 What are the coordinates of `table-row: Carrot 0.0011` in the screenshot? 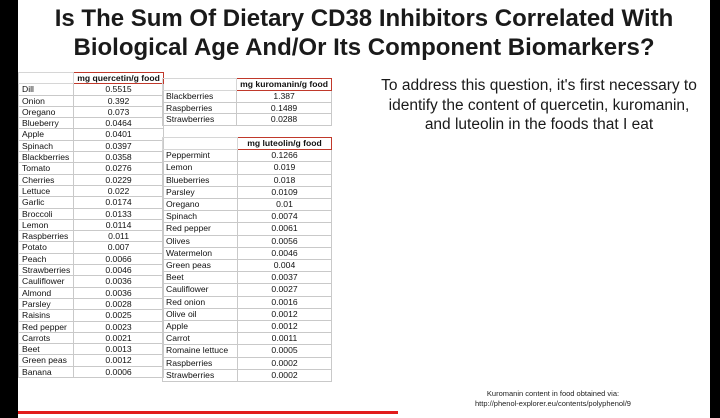 It's located at (247, 339).